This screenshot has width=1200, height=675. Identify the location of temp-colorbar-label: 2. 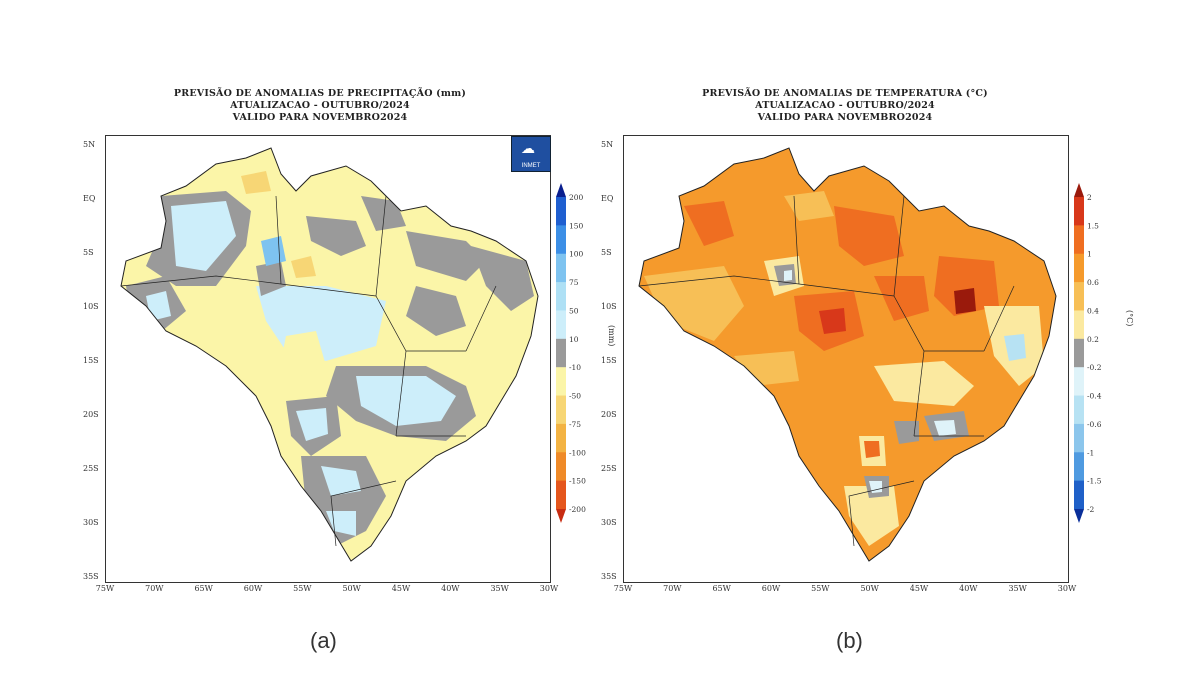
(1089, 197).